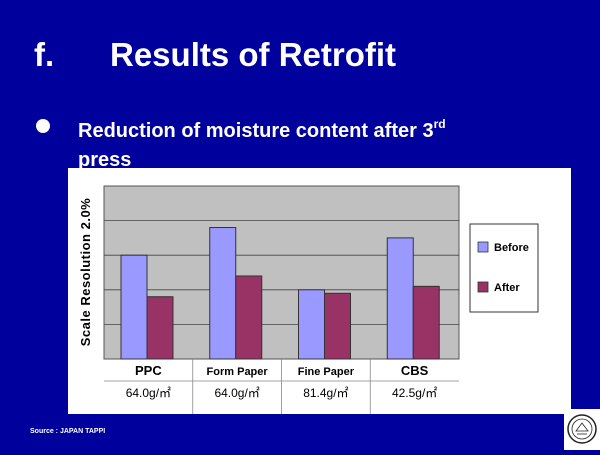 The image size is (600, 455). Describe the element at coordinates (148, 370) in the screenshot. I see `x-tick-label: PPC` at that location.